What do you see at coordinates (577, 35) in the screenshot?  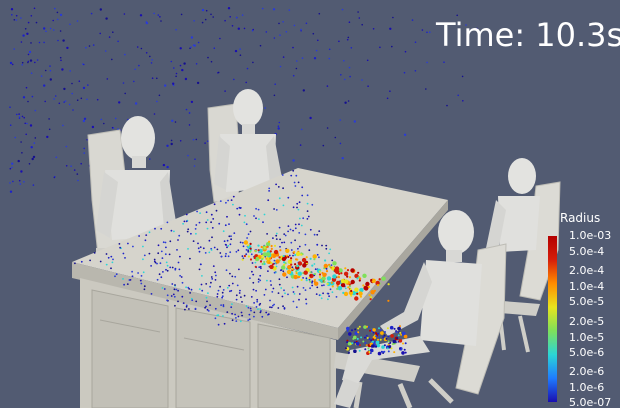 I see `time-value: 10.3s` at bounding box center [577, 35].